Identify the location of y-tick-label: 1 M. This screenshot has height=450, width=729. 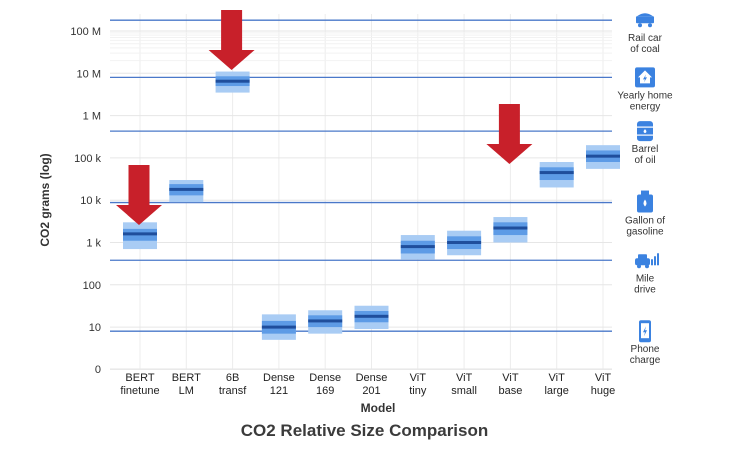
(92, 117).